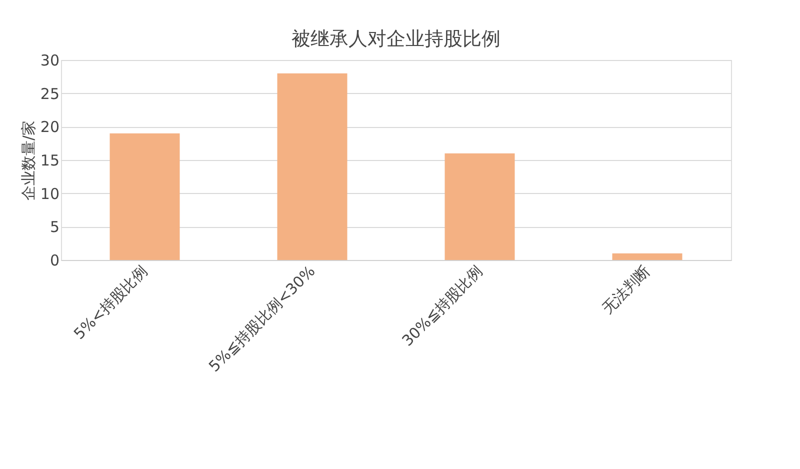 Image resolution: width=800 pixels, height=469 pixels. What do you see at coordinates (50, 161) in the screenshot?
I see `y-tick-label: 15` at bounding box center [50, 161].